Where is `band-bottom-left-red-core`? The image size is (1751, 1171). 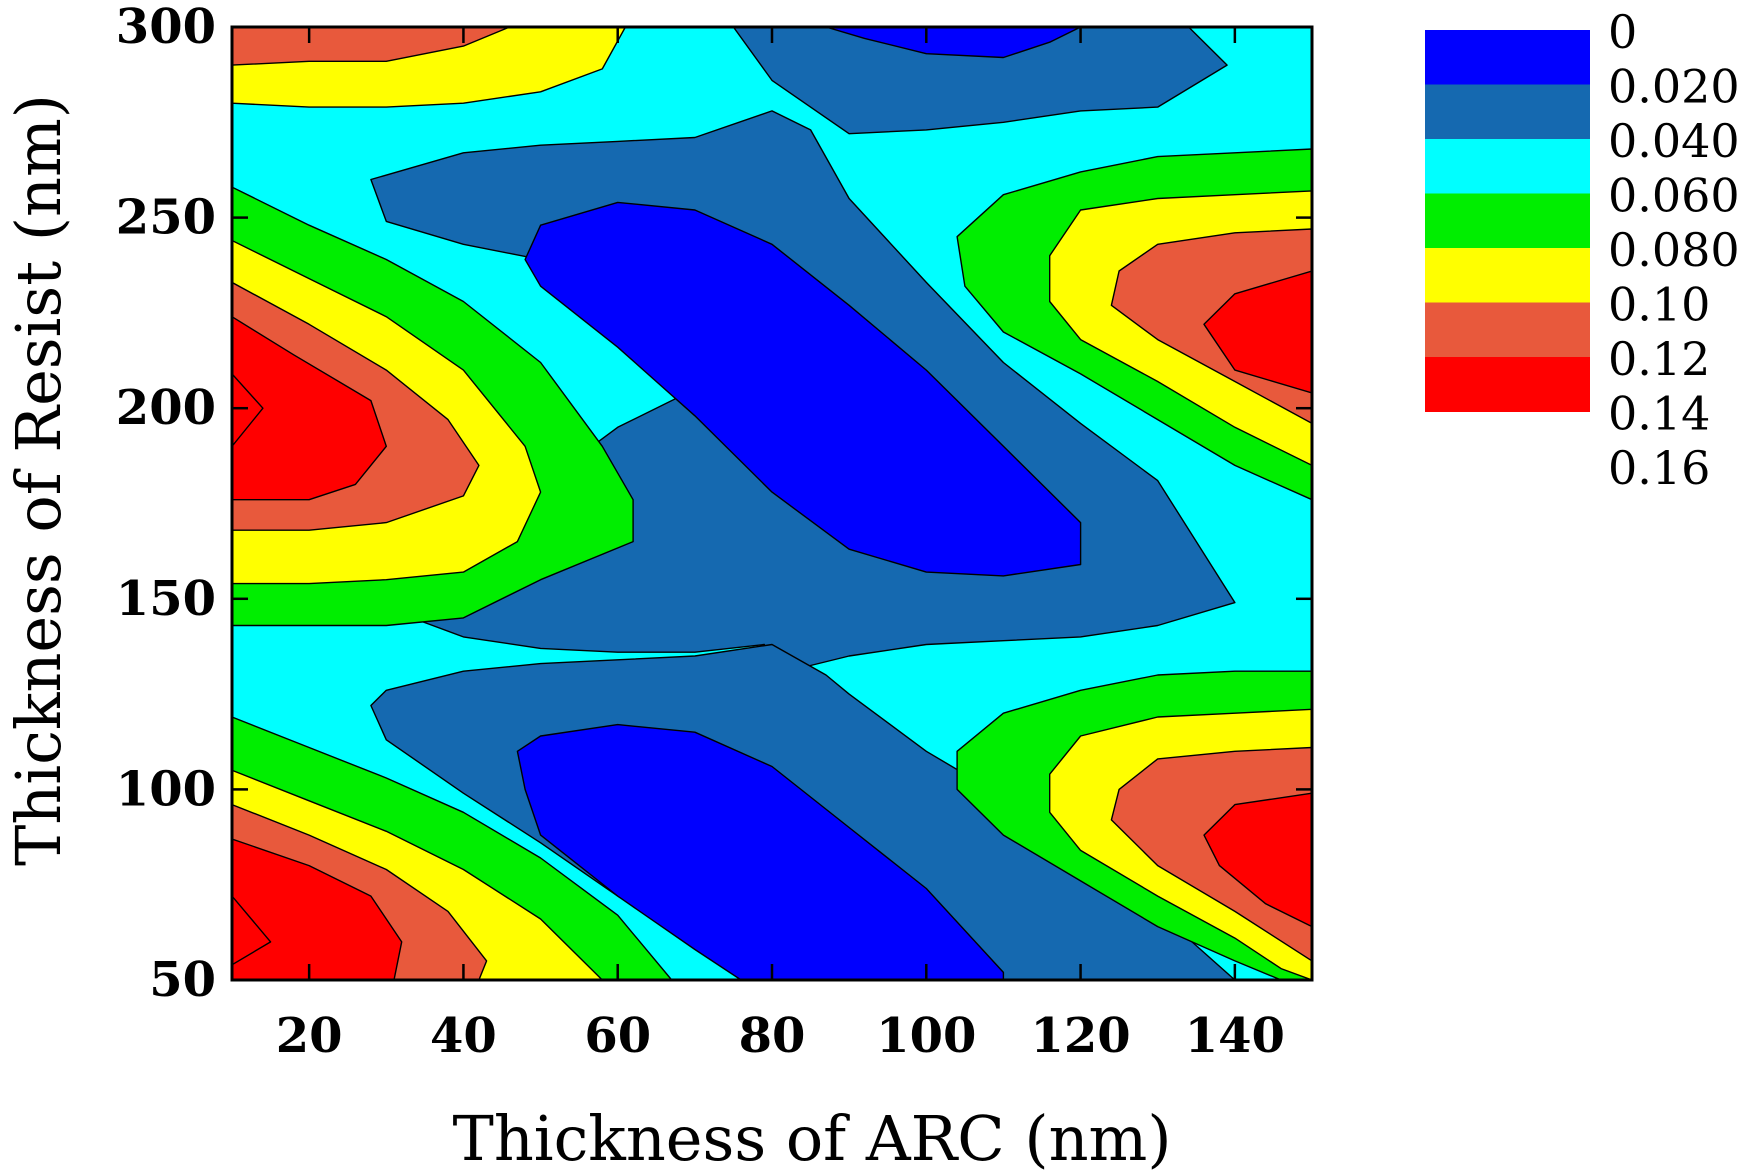
band-bottom-left-red-core is located at coordinates (252, 930).